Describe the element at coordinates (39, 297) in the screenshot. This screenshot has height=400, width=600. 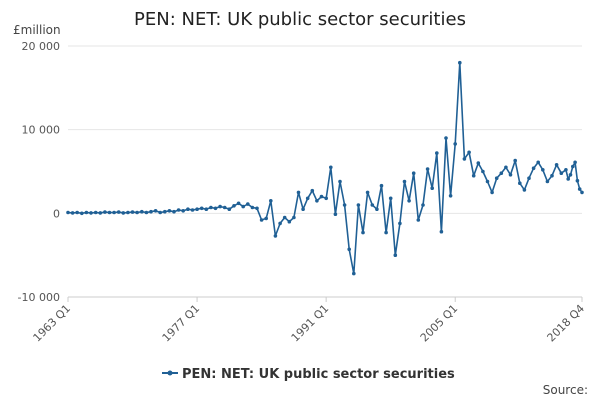
I see `y-tick-label: -10 000` at that location.